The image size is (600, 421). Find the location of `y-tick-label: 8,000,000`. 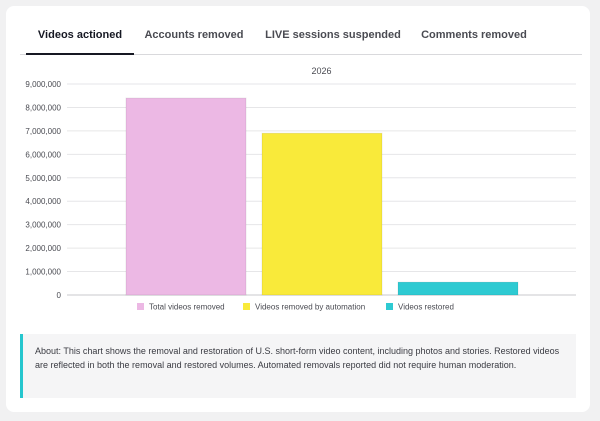

y-tick-label: 8,000,000 is located at coordinates (43, 107).